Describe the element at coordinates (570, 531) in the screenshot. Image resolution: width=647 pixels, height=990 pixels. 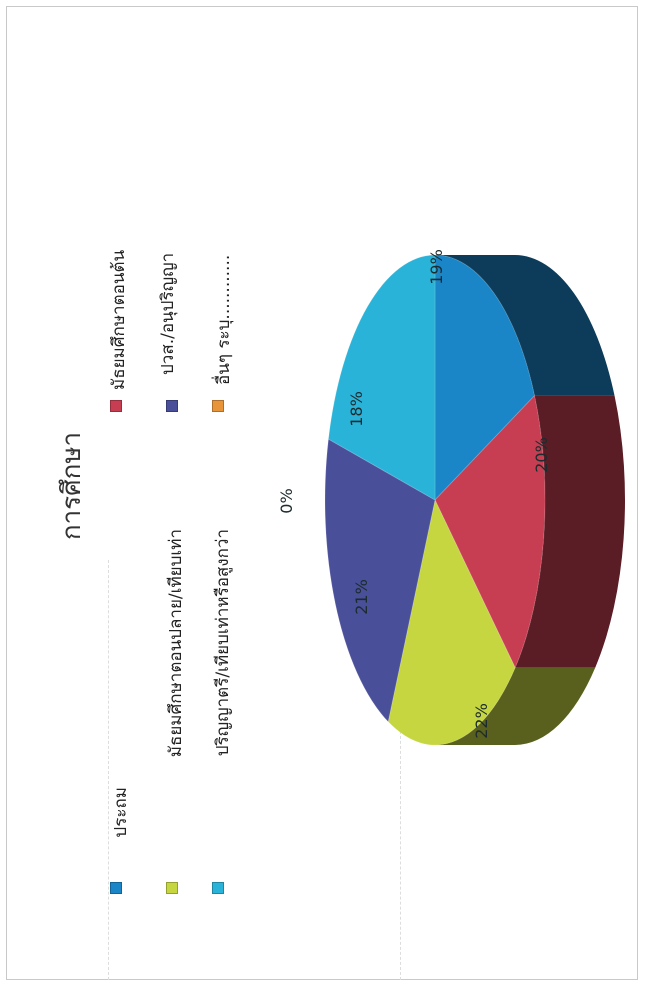
I see `pie-side-lower-secondary` at that location.